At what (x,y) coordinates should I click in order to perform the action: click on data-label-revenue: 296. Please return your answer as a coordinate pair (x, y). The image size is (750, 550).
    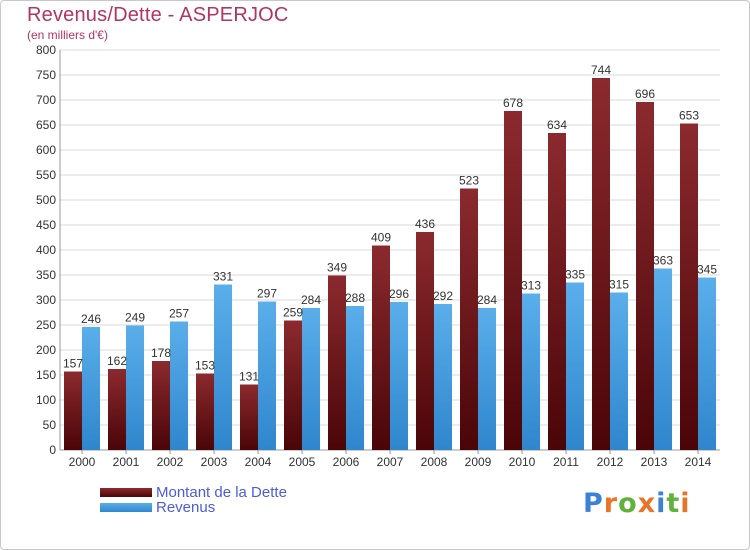
    Looking at the image, I should click on (399, 294).